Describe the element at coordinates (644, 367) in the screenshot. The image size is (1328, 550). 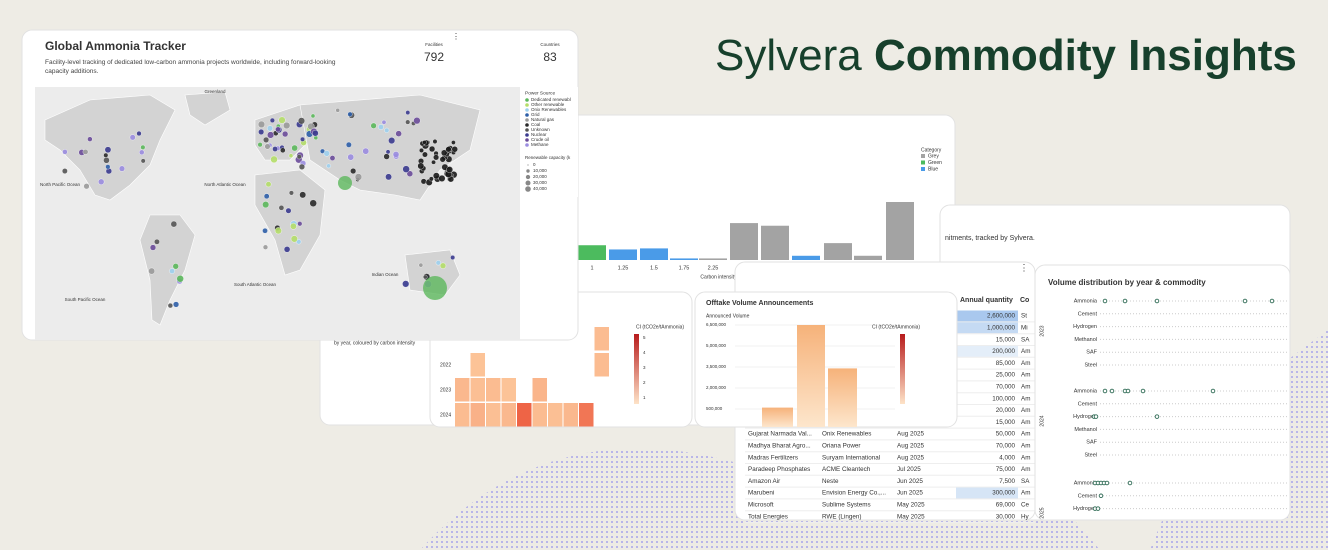
I see `legend-tick: 3` at that location.